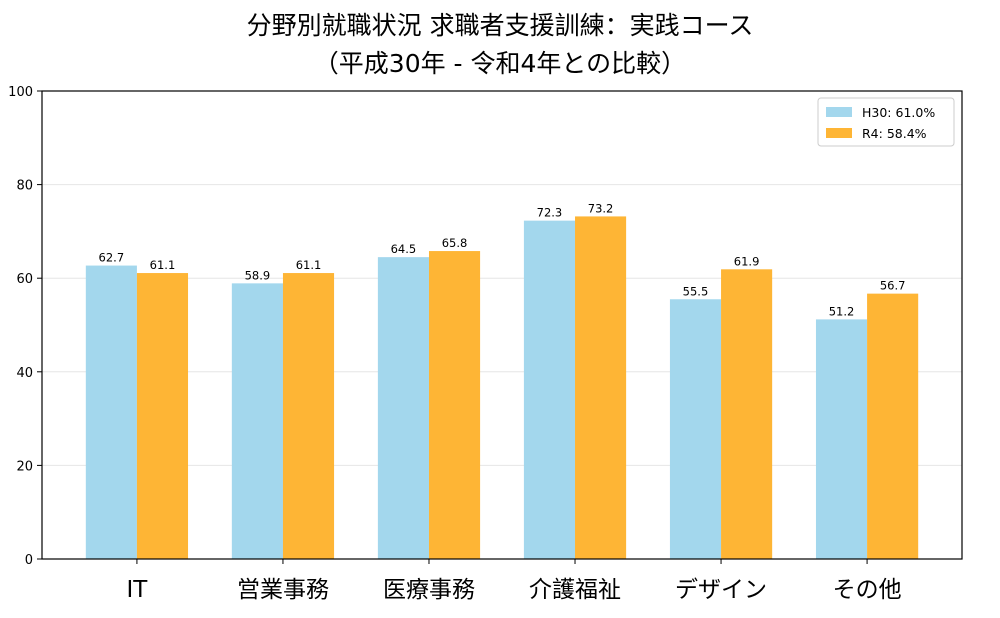  Describe the element at coordinates (696, 291) in the screenshot. I see `data-label: 55.5` at that location.